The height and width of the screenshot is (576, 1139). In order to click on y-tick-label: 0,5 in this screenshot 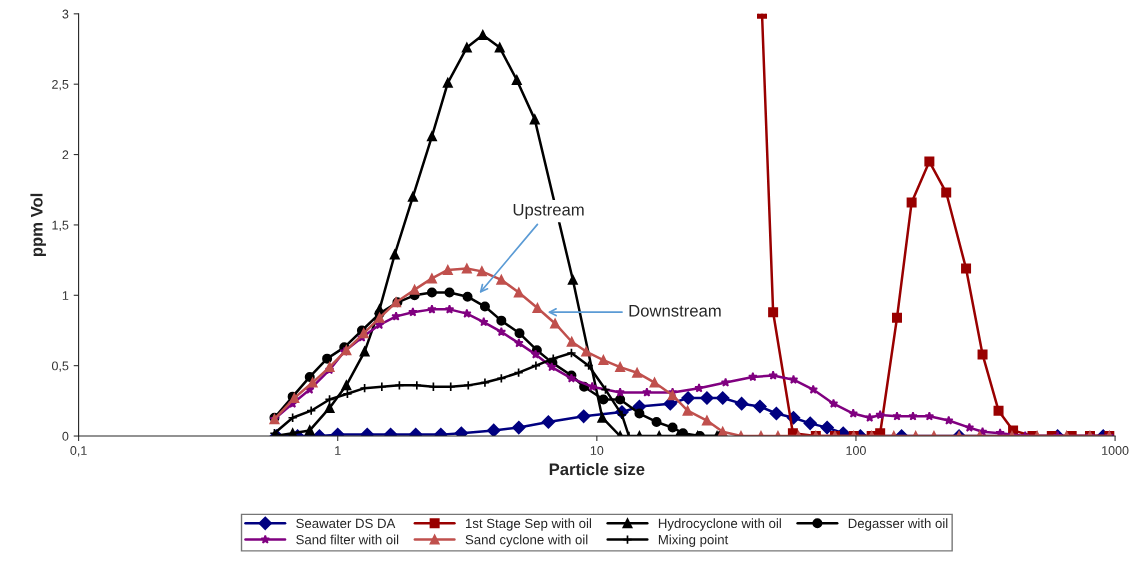, I will do `click(60, 366)`.